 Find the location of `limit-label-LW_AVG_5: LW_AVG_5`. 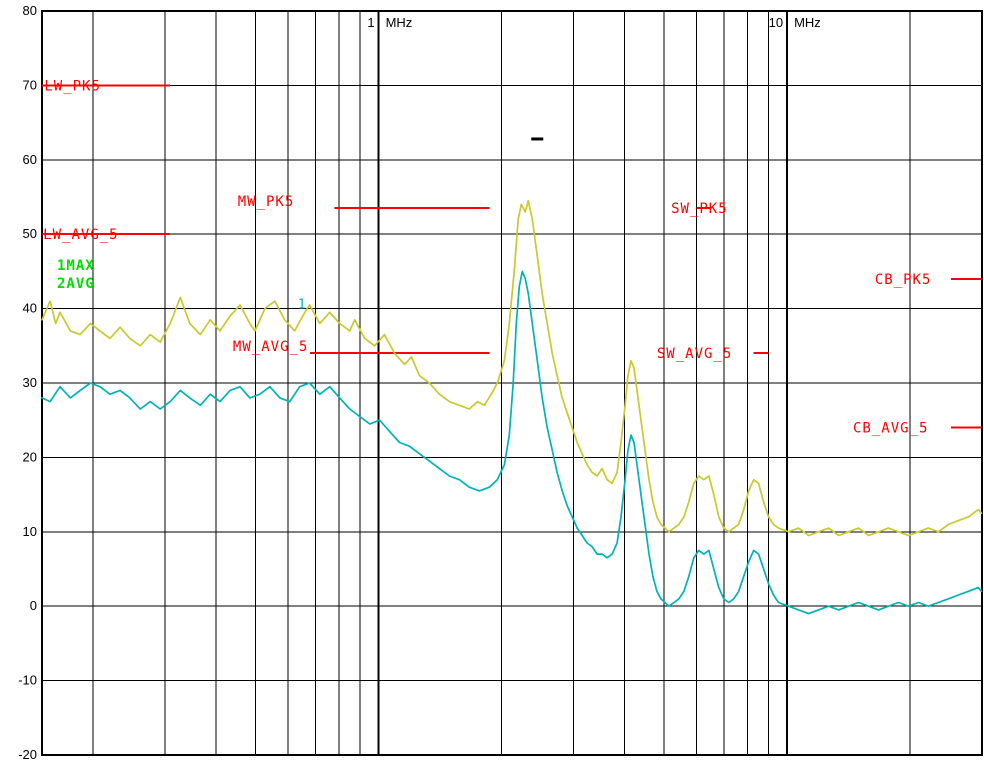

limit-label-LW_AVG_5: LW_AVG_5 is located at coordinates (80, 235).